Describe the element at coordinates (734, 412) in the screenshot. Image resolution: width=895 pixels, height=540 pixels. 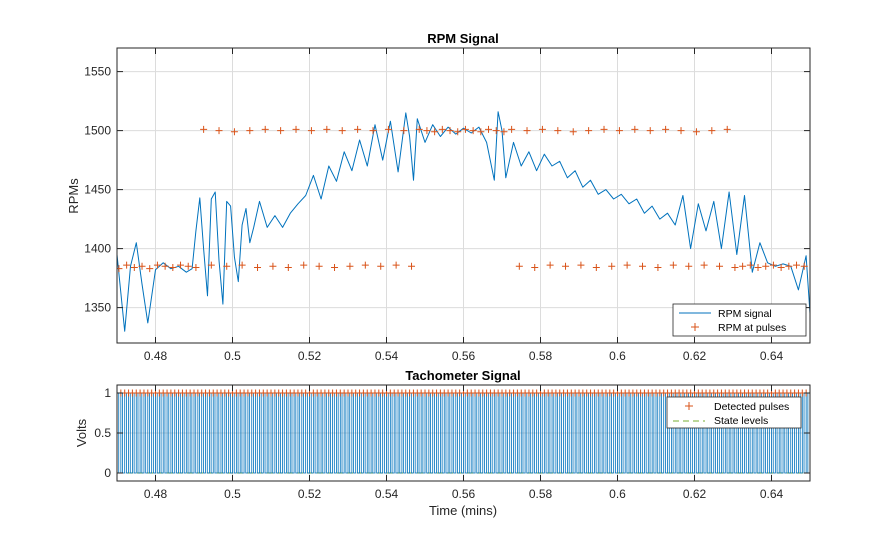
I see `tachometer-legend: Detected pulses State levels` at that location.